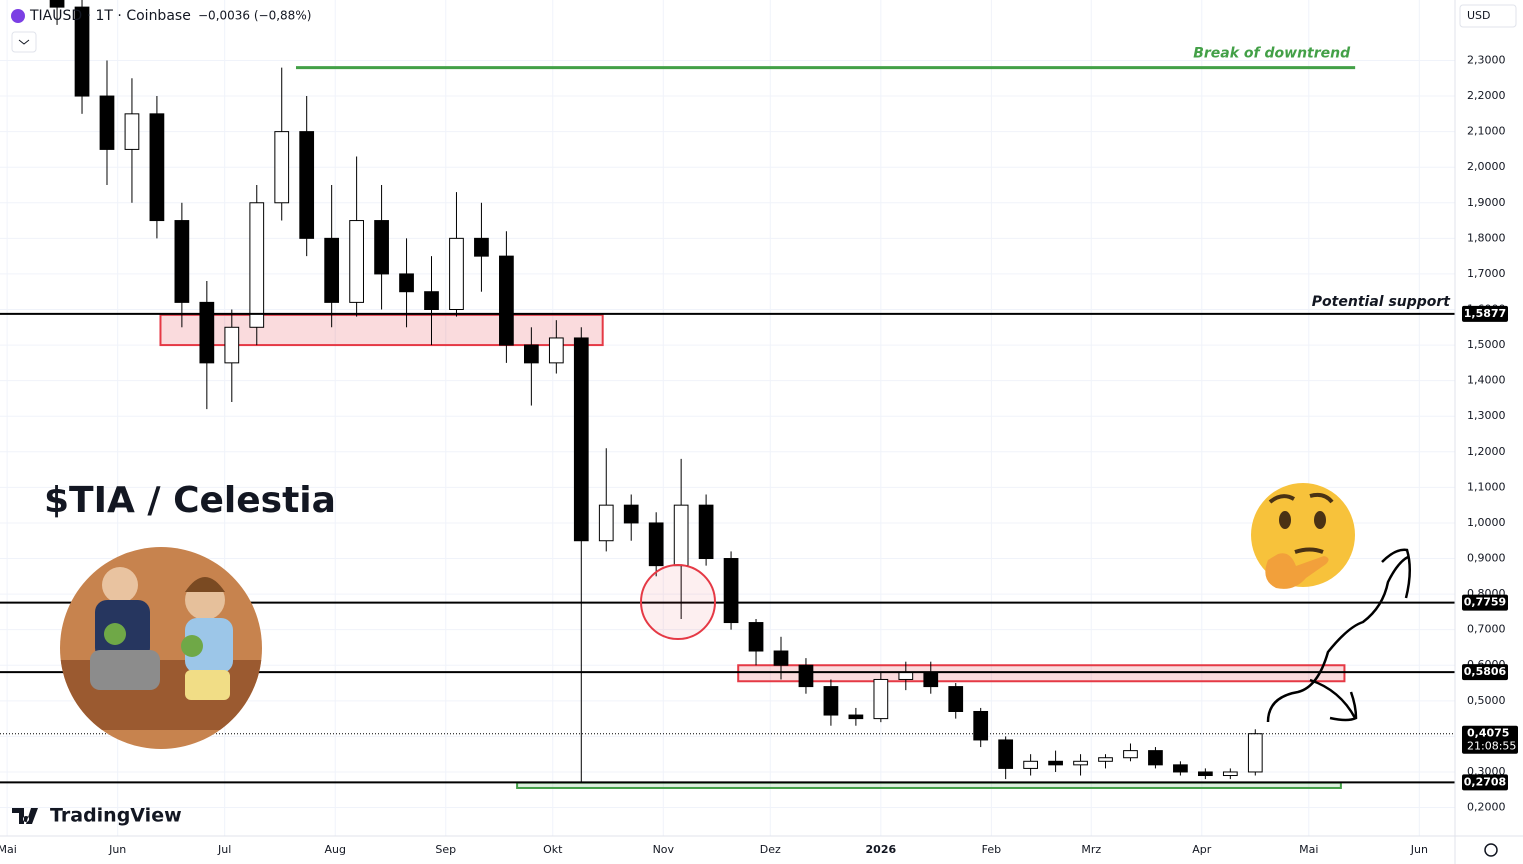 This screenshot has height=864, width=1523. Describe the element at coordinates (1486, 486) in the screenshot. I see `y-tick-label: 1,1000` at that location.